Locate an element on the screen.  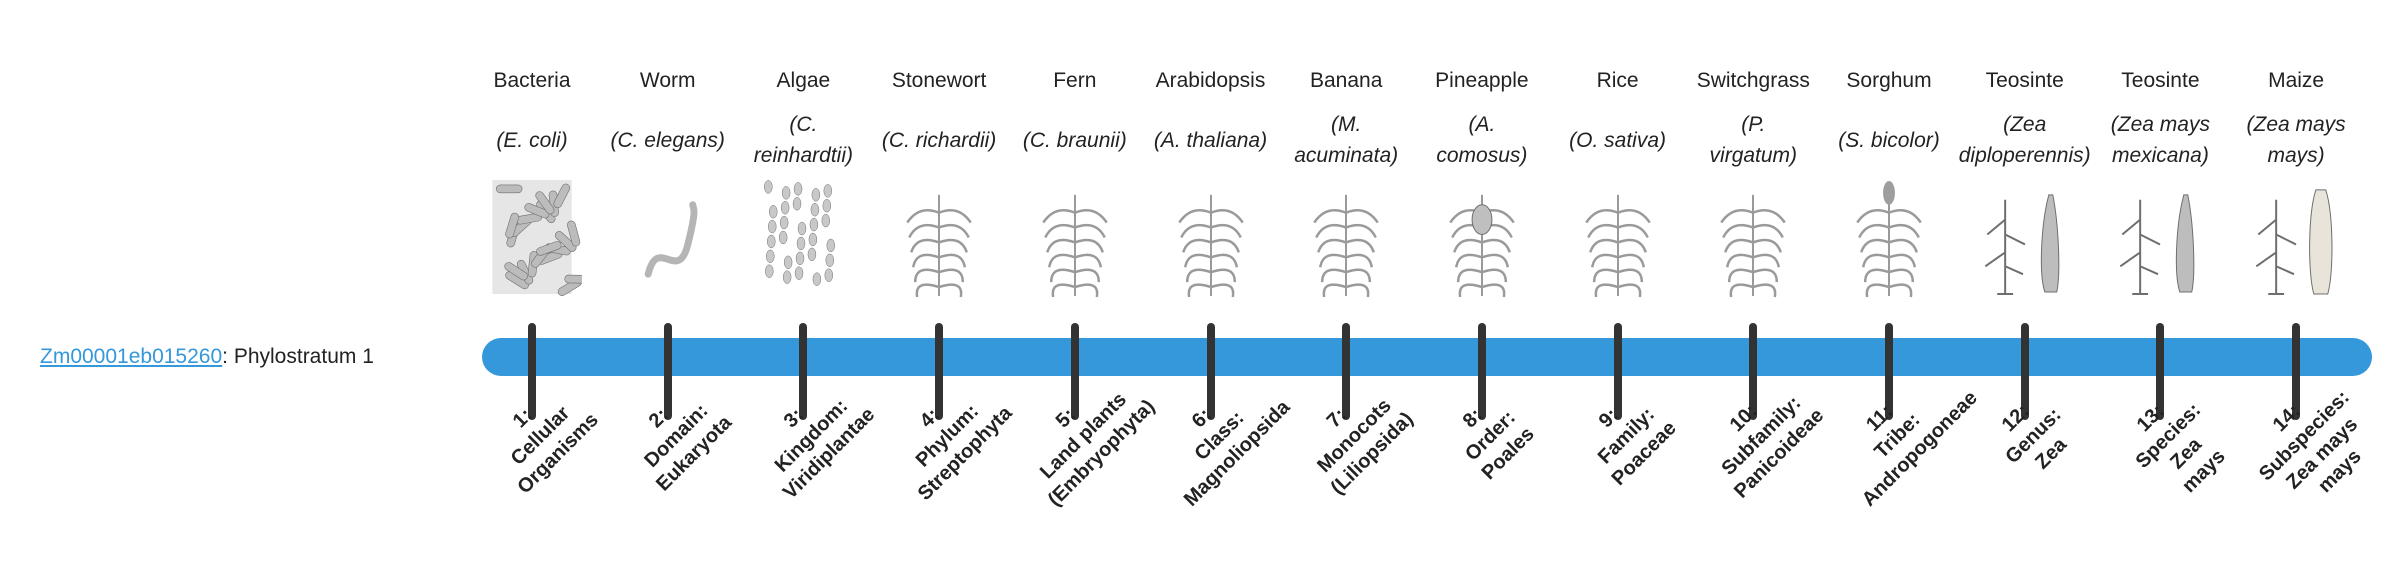
algae-illustration is located at coordinates (803, 237).